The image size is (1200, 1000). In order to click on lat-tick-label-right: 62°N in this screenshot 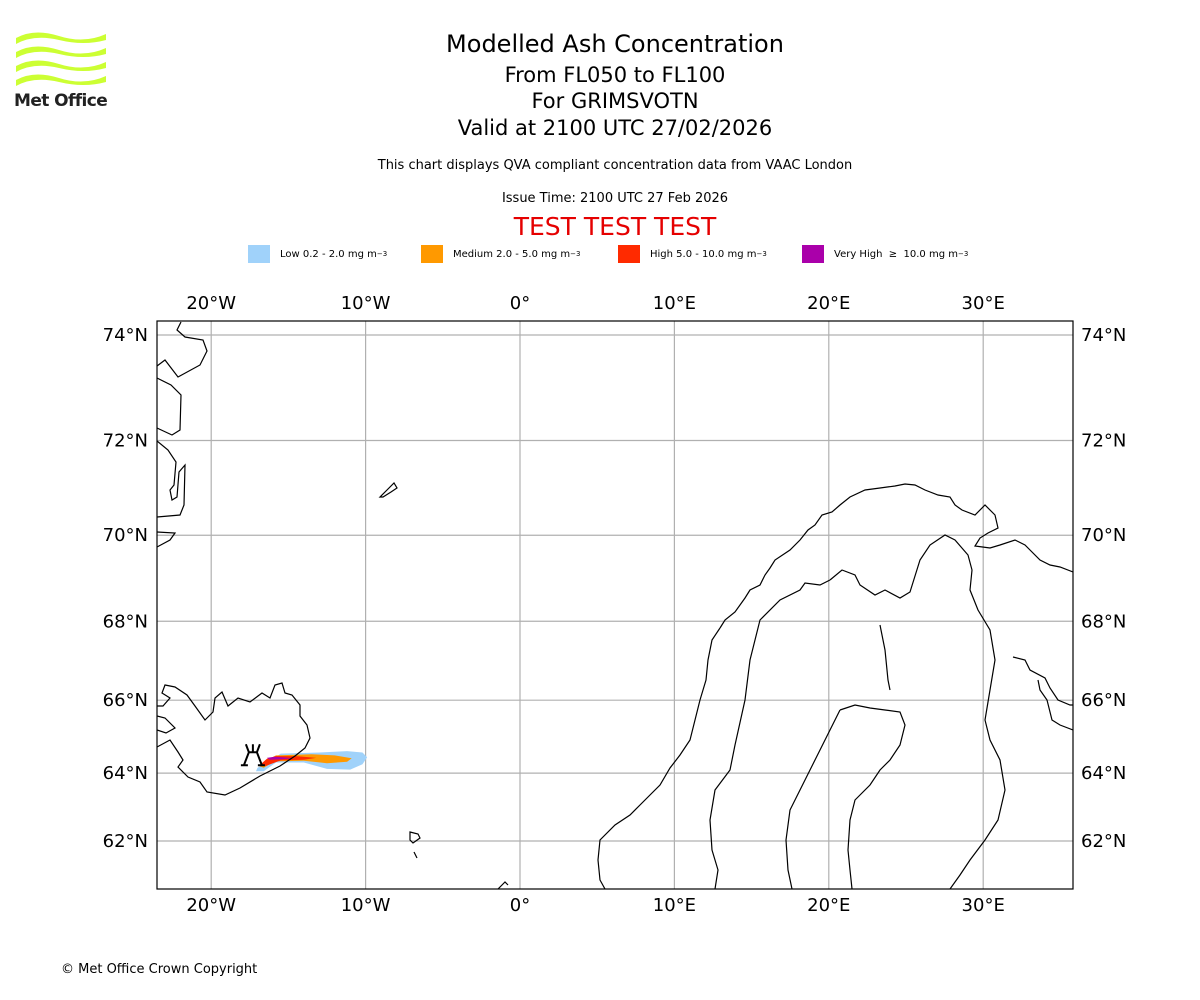, I will do `click(1103, 841)`.